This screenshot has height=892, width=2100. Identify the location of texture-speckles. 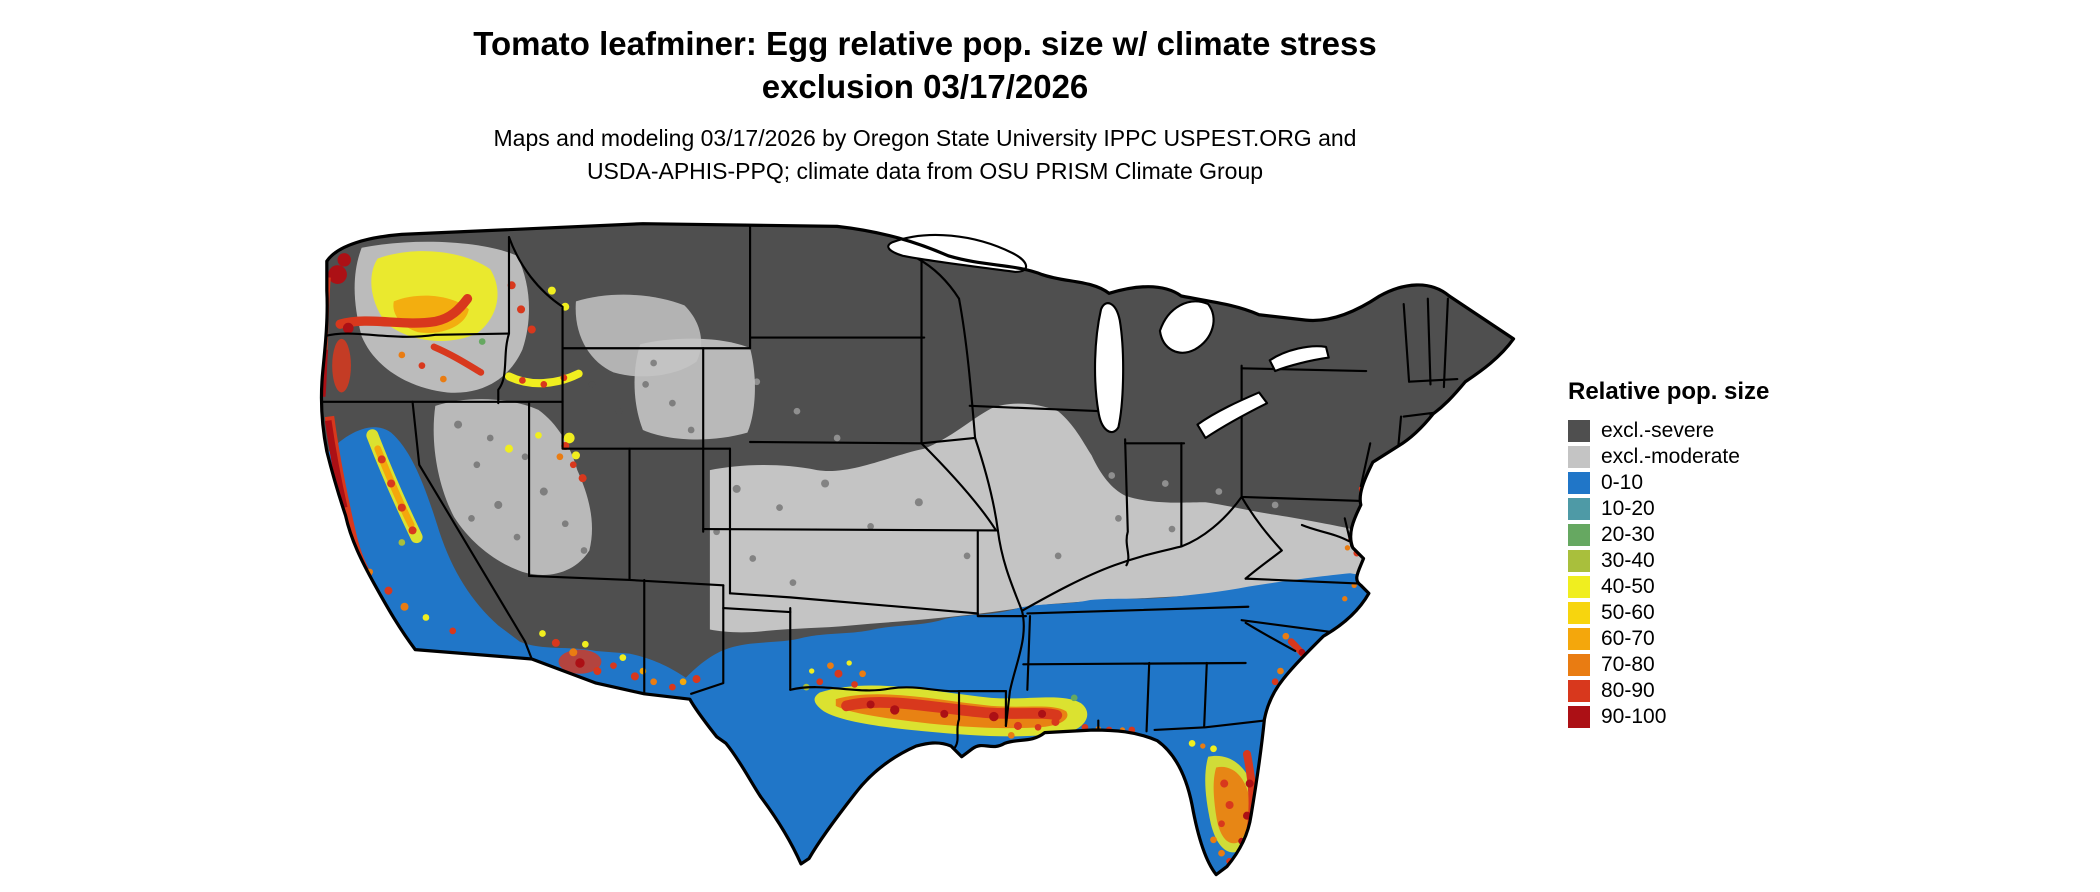
(866, 472).